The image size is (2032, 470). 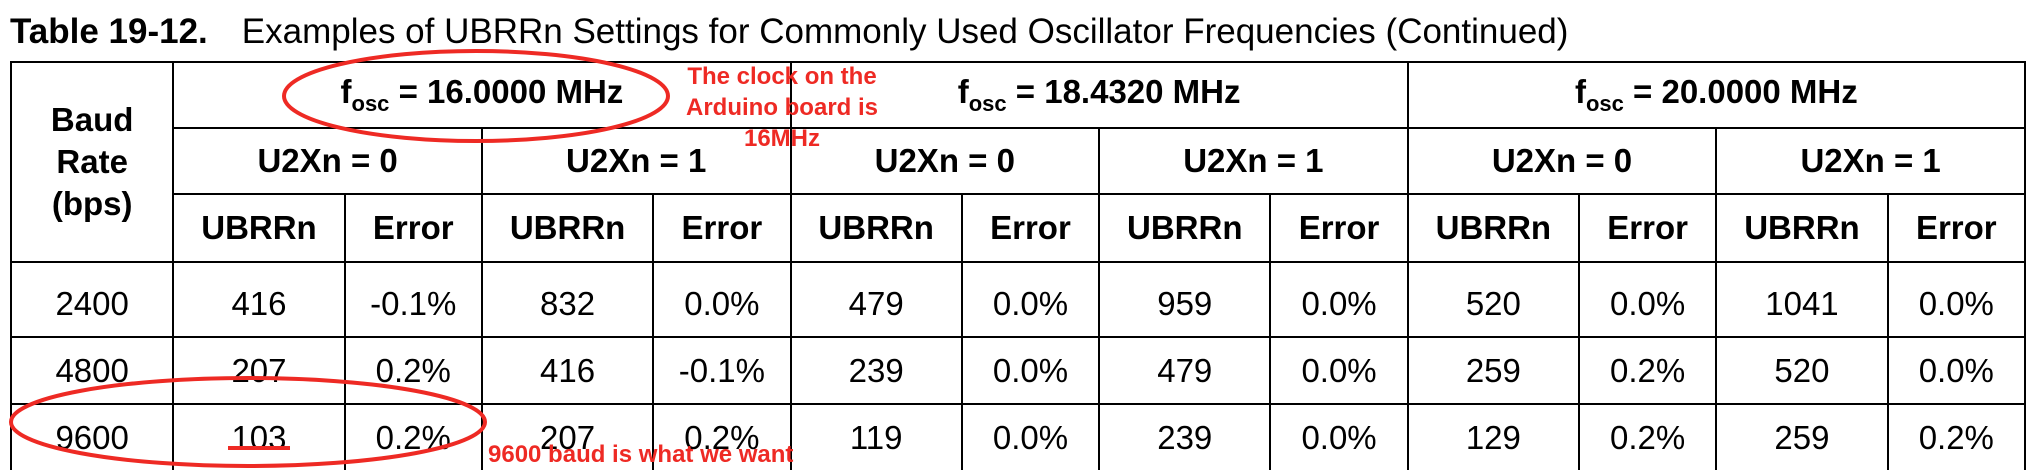 What do you see at coordinates (1185, 299) in the screenshot?
I see `ubrr-cell: 959` at bounding box center [1185, 299].